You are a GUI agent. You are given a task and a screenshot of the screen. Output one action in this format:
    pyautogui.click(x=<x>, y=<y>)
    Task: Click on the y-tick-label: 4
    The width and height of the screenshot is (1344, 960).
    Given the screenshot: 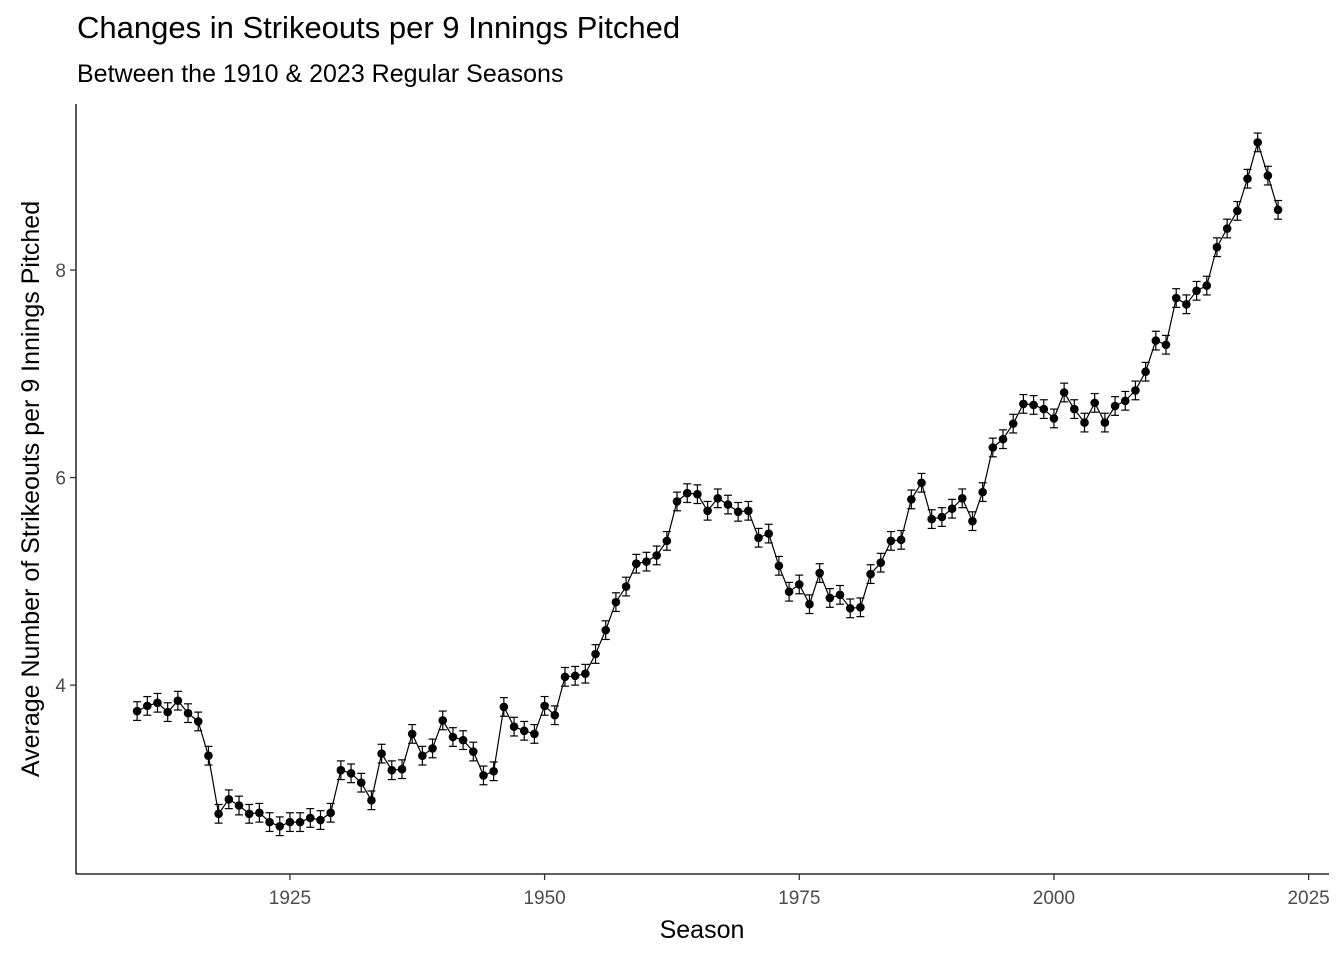 What is the action you would take?
    pyautogui.click(x=60, y=686)
    